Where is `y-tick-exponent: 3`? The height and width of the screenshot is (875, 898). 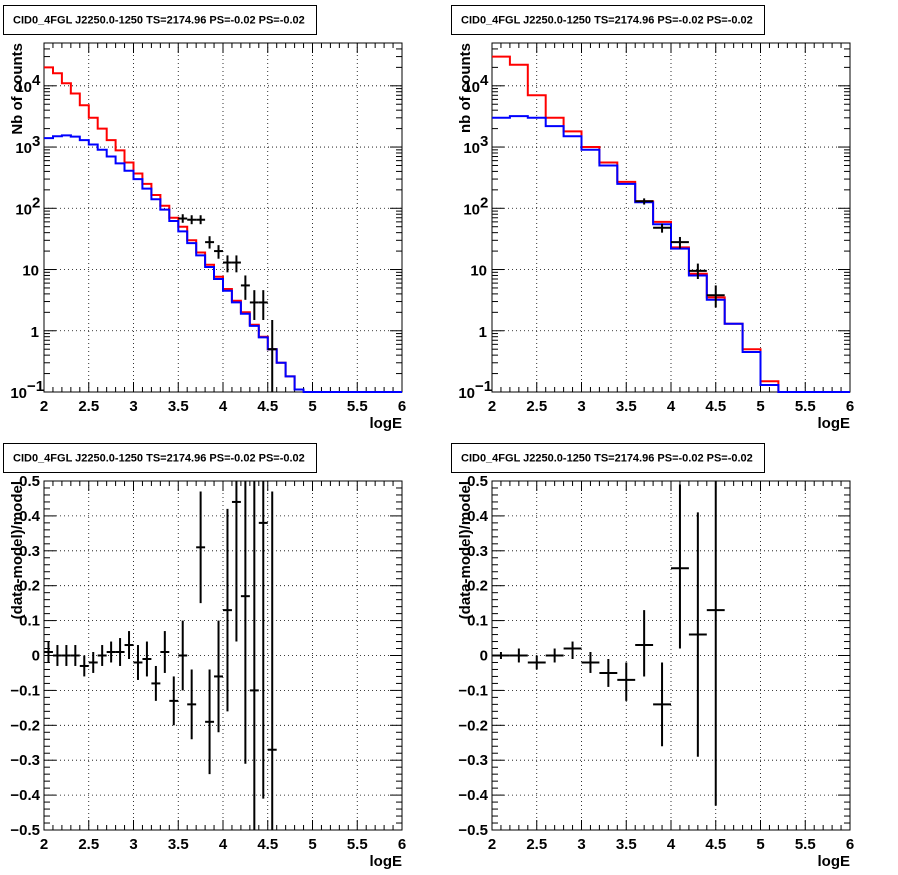
y-tick-exponent: 3 is located at coordinates (36, 141).